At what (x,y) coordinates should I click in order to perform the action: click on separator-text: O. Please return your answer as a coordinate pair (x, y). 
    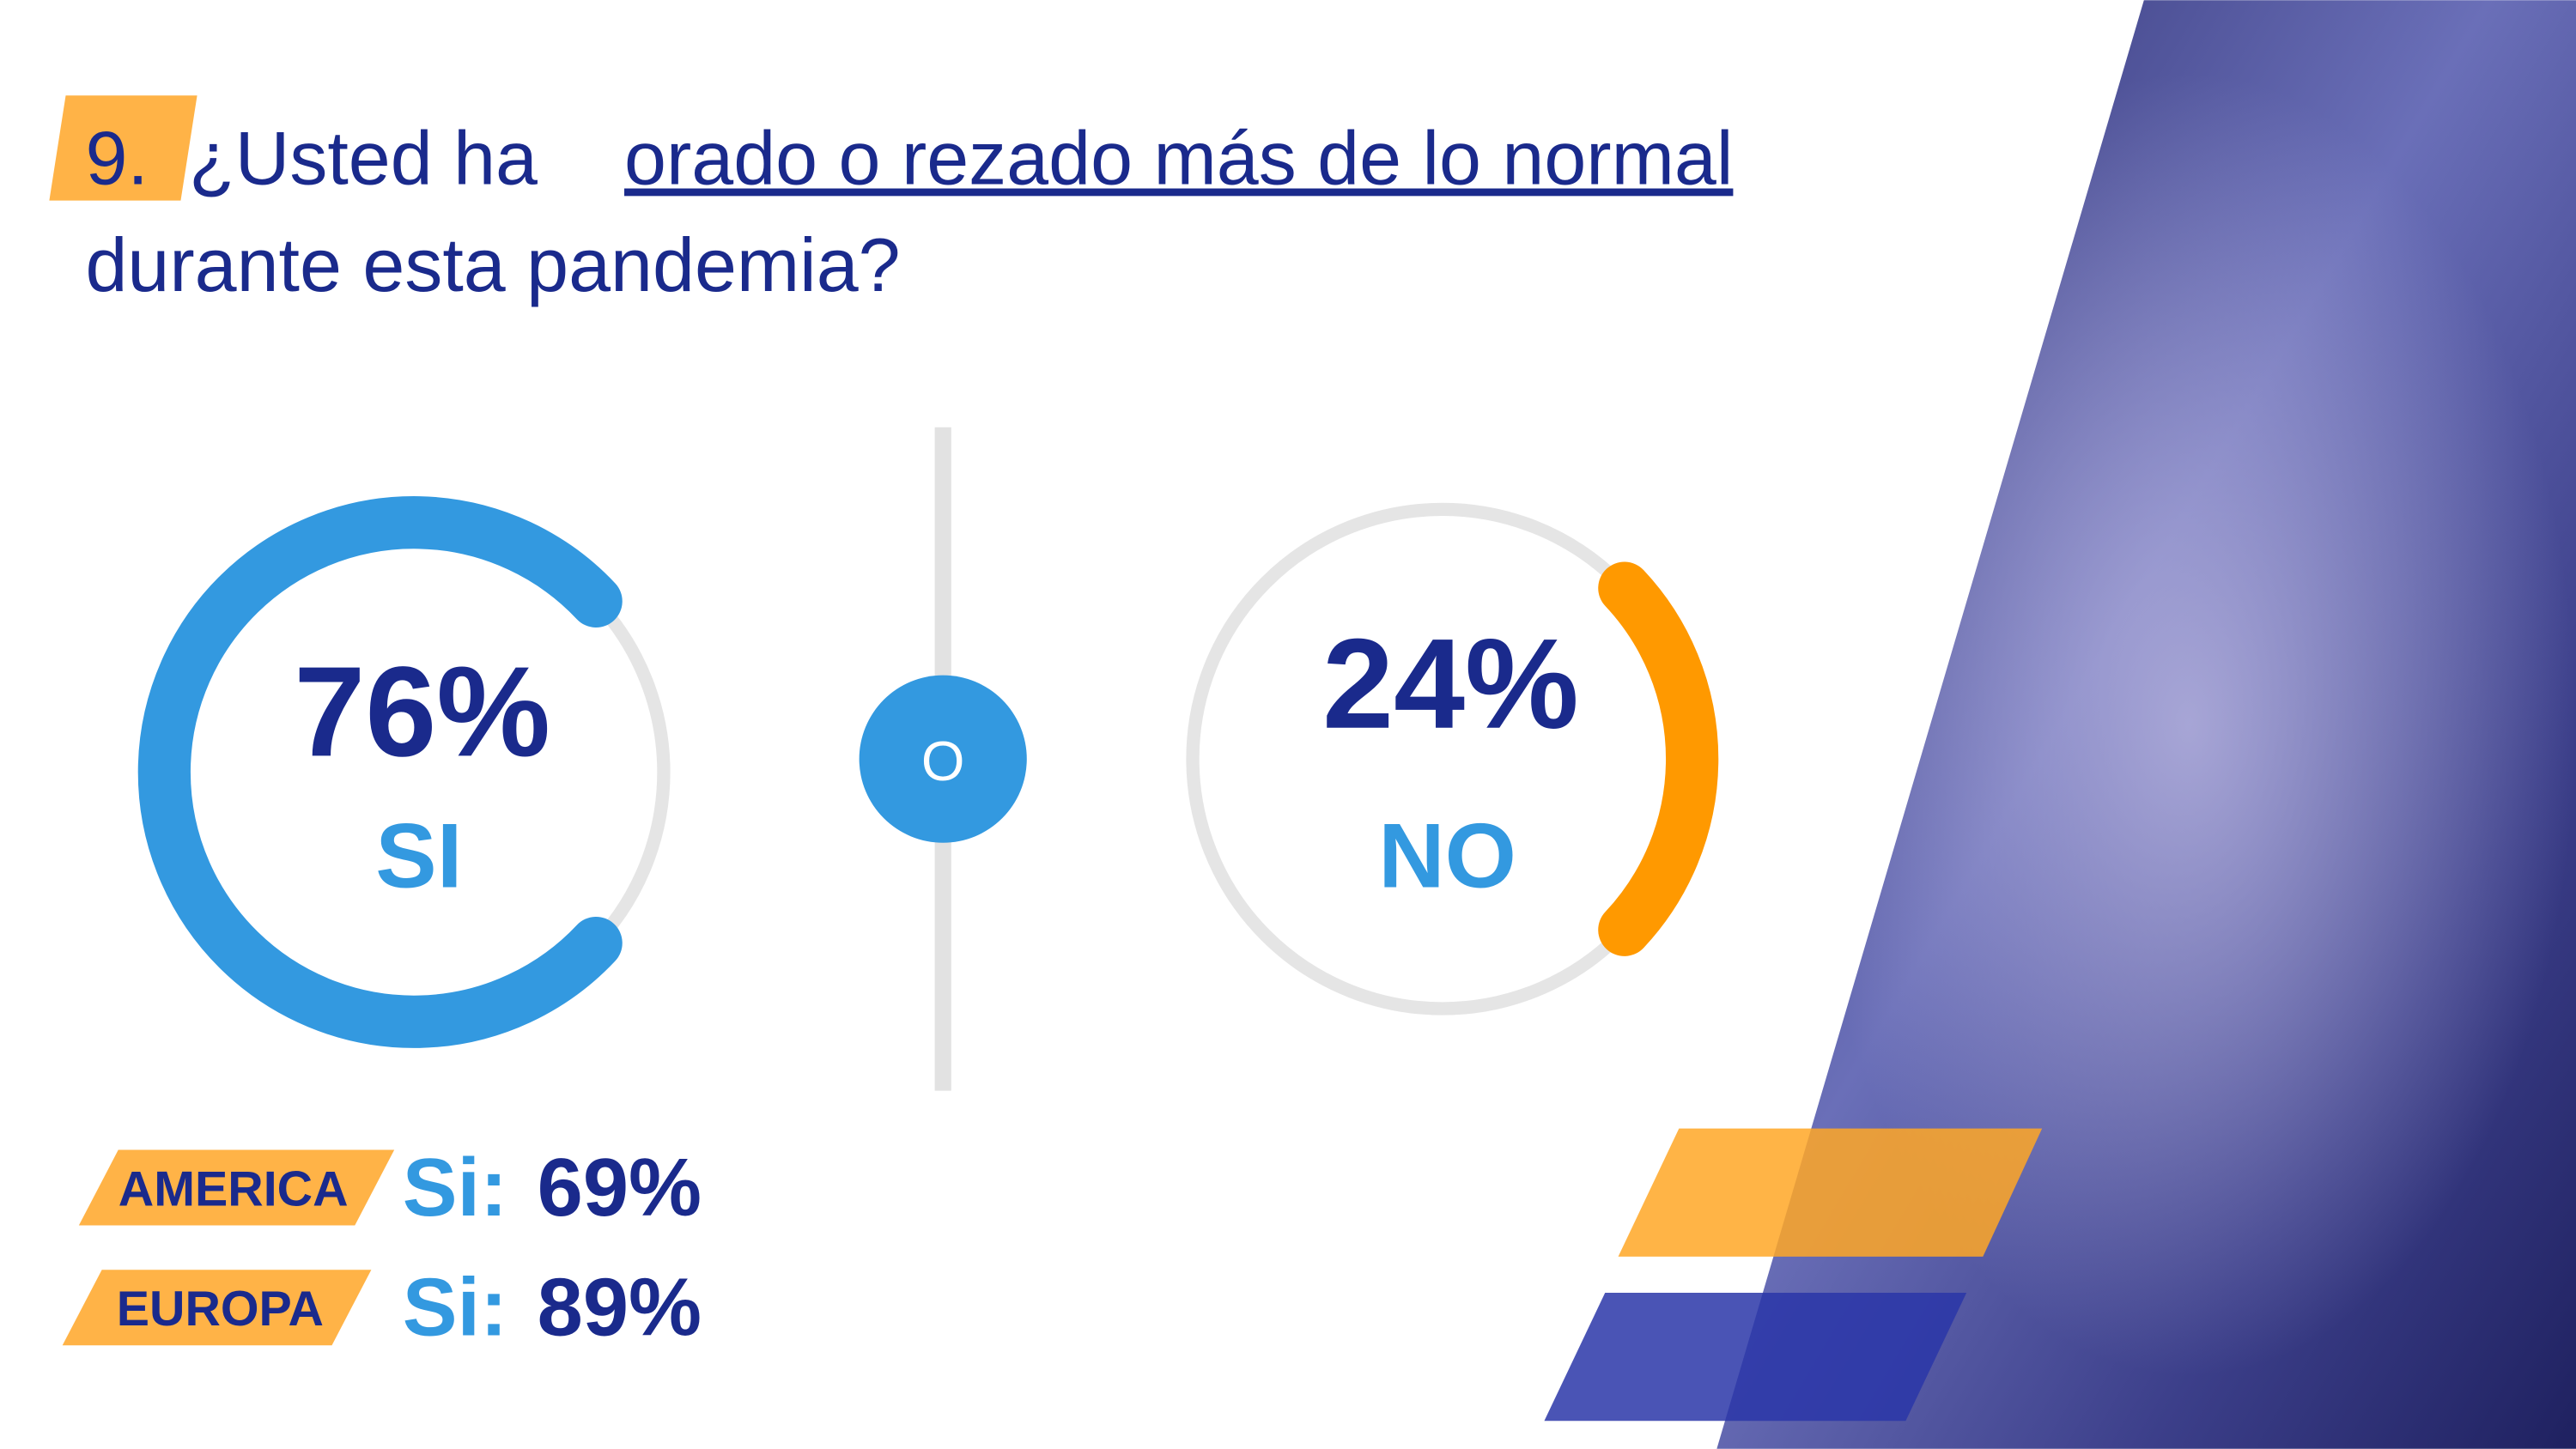
    Looking at the image, I should click on (943, 761).